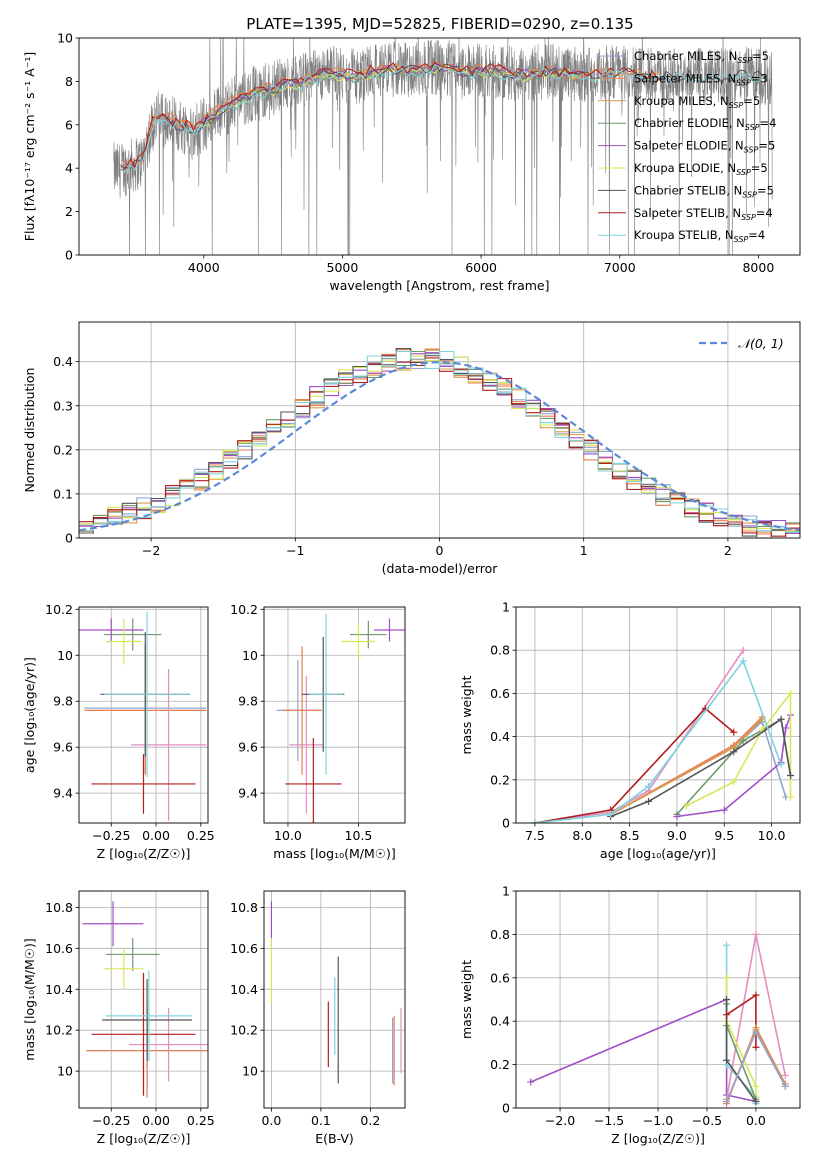 The height and width of the screenshot is (1170, 819). I want to click on observed-spectrum, so click(443, 146).